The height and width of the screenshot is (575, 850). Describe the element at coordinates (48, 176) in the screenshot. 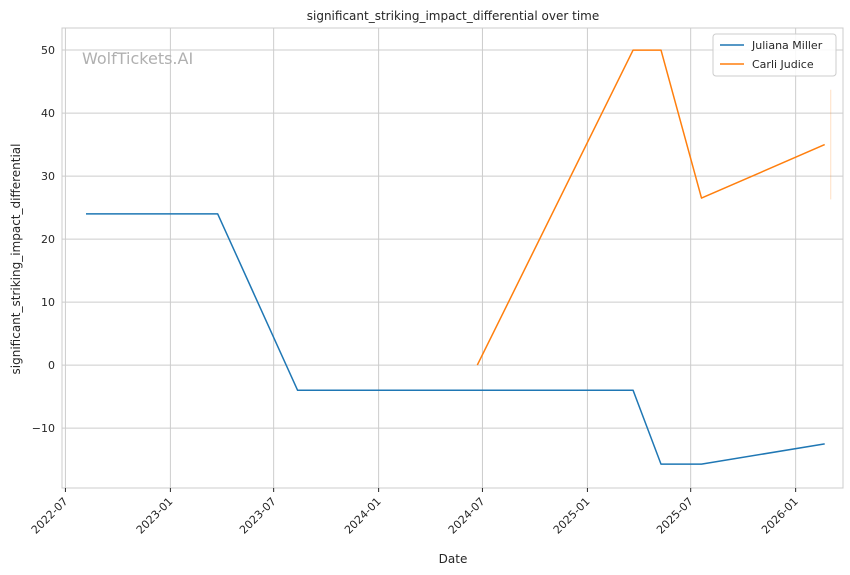

I see `y-tick-label: 30` at that location.